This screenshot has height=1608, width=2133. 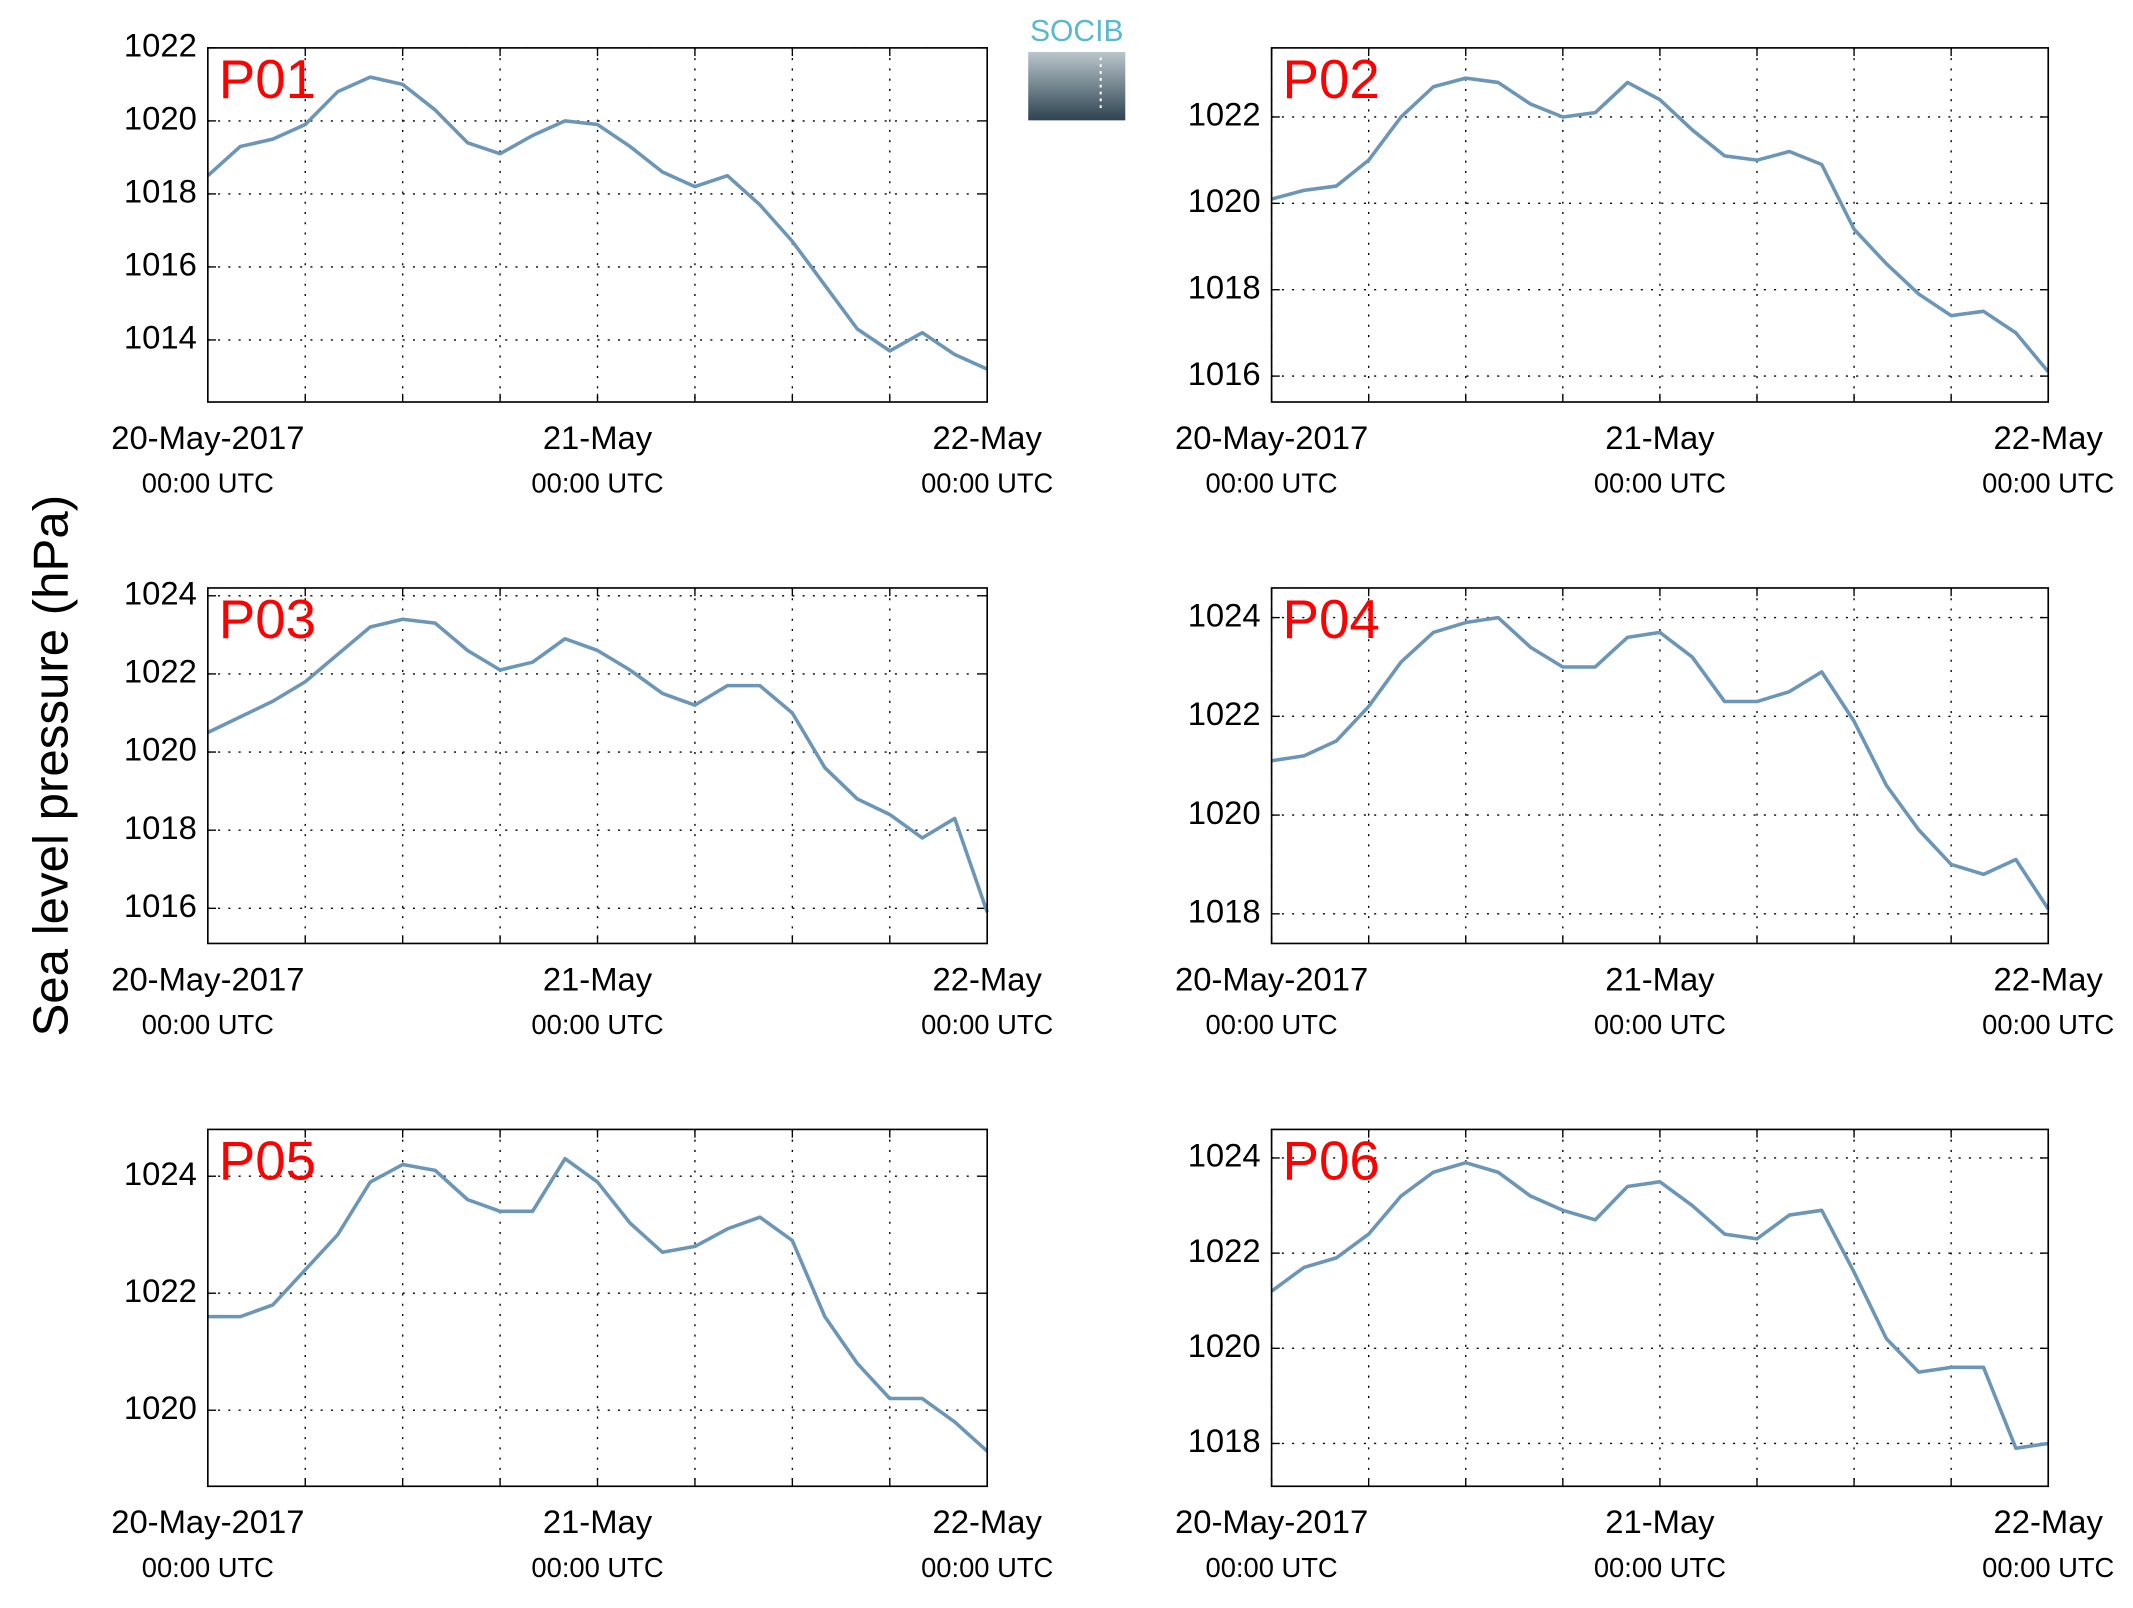 What do you see at coordinates (1077, 86) in the screenshot?
I see `logo-block` at bounding box center [1077, 86].